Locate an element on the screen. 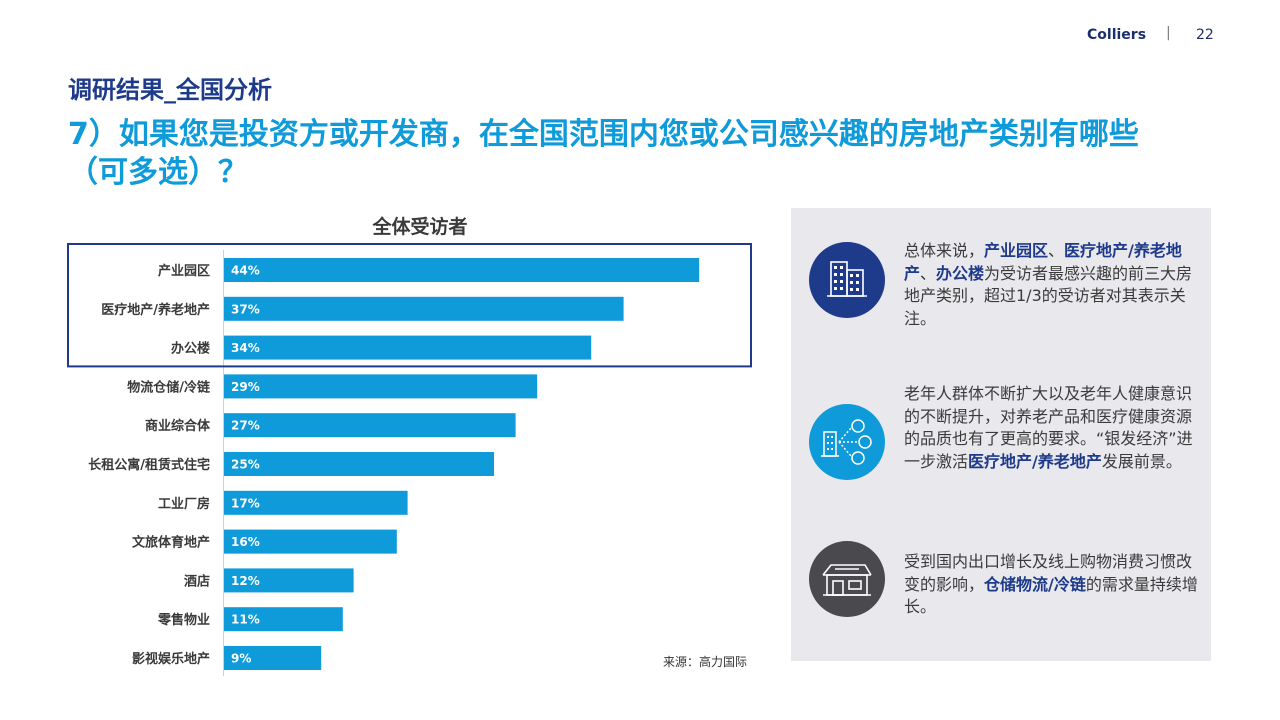 The height and width of the screenshot is (720, 1280). insight-segment: 的需求量持续增长。 is located at coordinates (1051, 595).